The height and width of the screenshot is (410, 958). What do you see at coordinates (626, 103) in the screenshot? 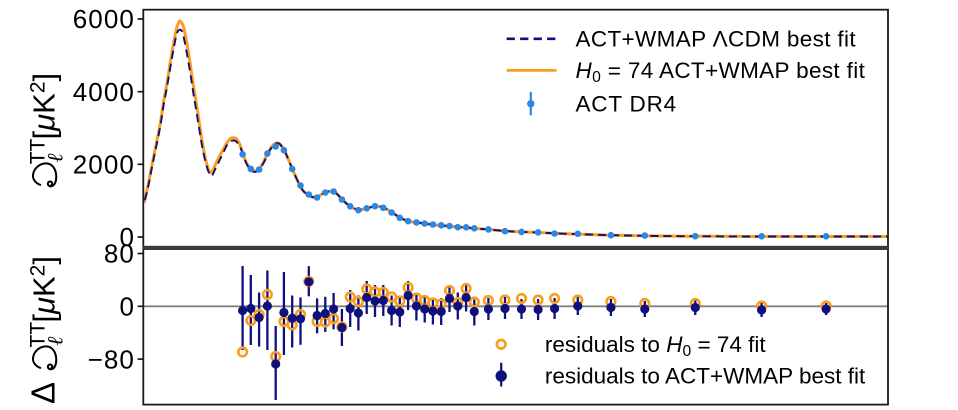
I see `svg-text: ACT DR4` at bounding box center [626, 103].